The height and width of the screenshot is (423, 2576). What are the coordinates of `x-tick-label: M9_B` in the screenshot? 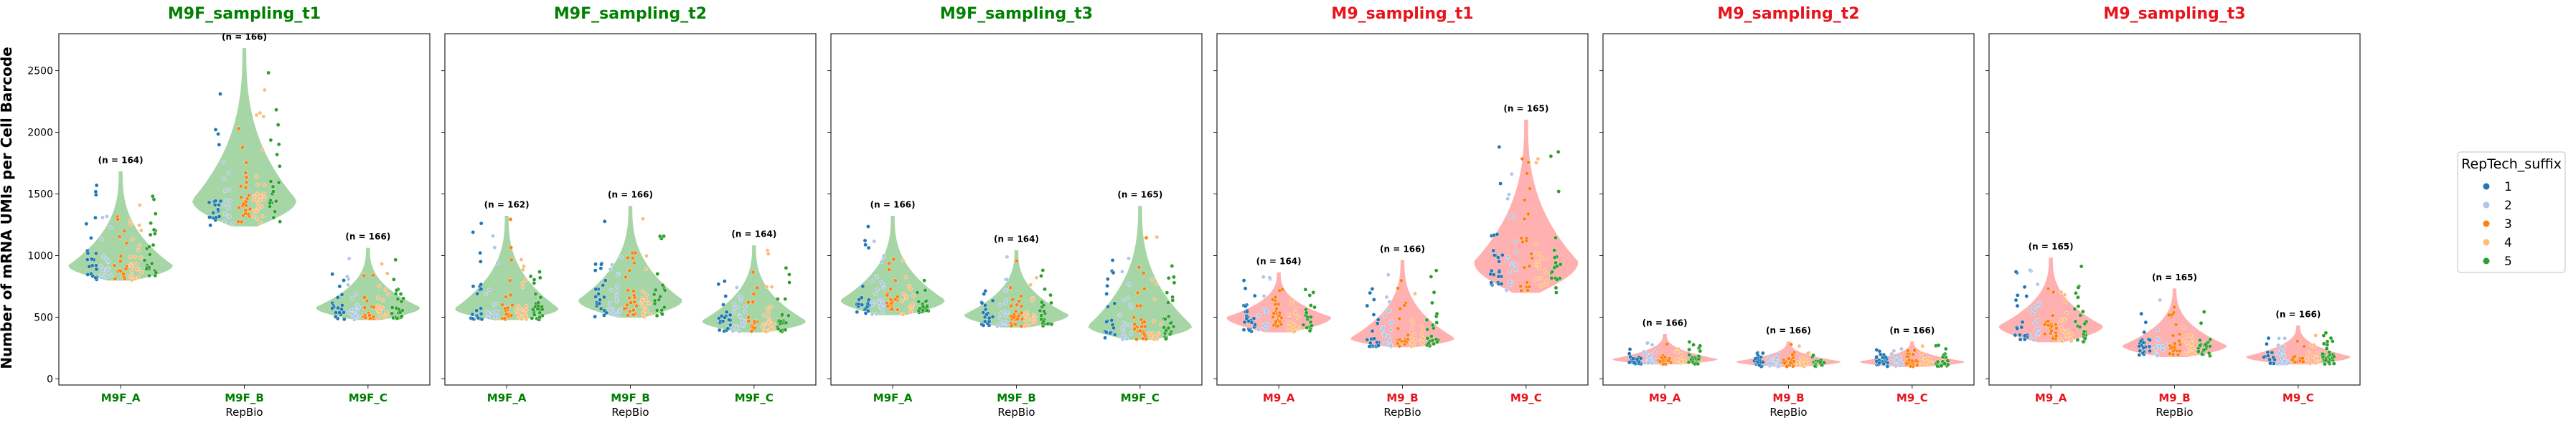 It's located at (1788, 397).